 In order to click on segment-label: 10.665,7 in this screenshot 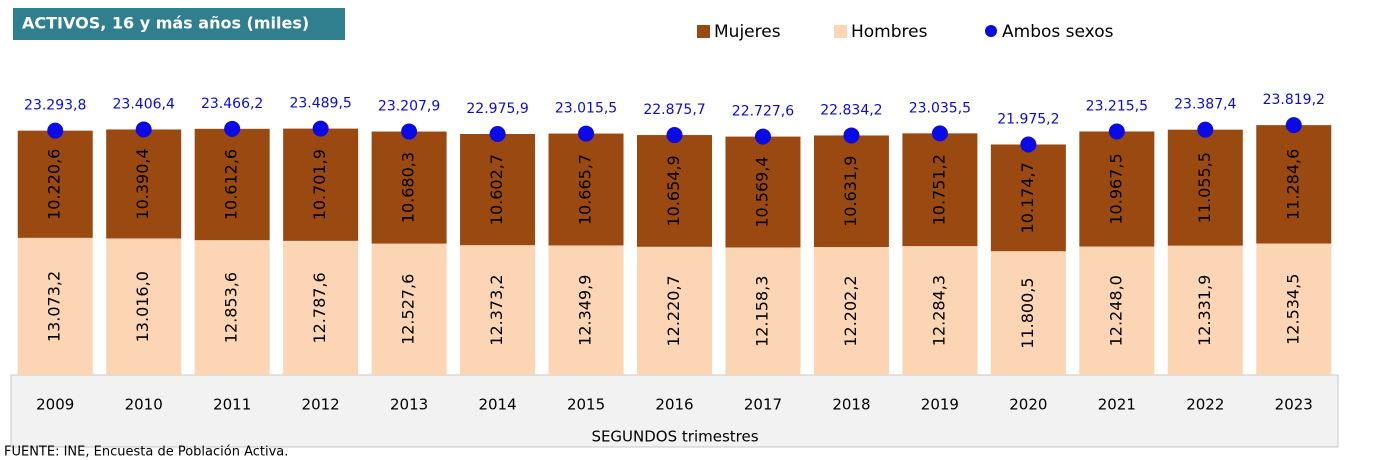, I will do `click(585, 189)`.